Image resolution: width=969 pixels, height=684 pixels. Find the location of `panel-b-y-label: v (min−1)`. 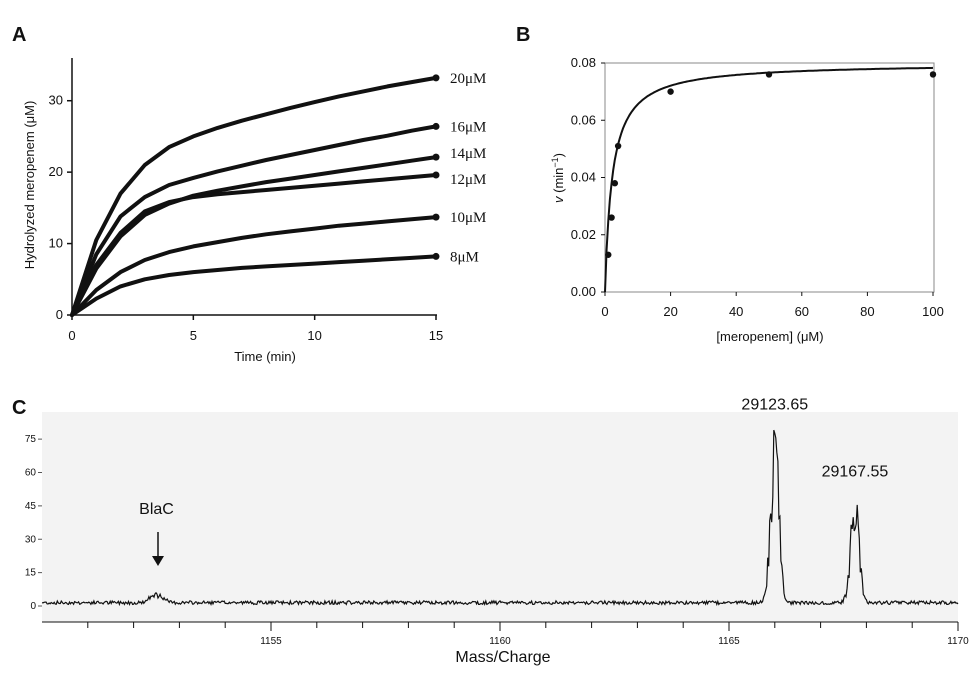

panel-b-y-label: v (min−1) is located at coordinates (558, 178).